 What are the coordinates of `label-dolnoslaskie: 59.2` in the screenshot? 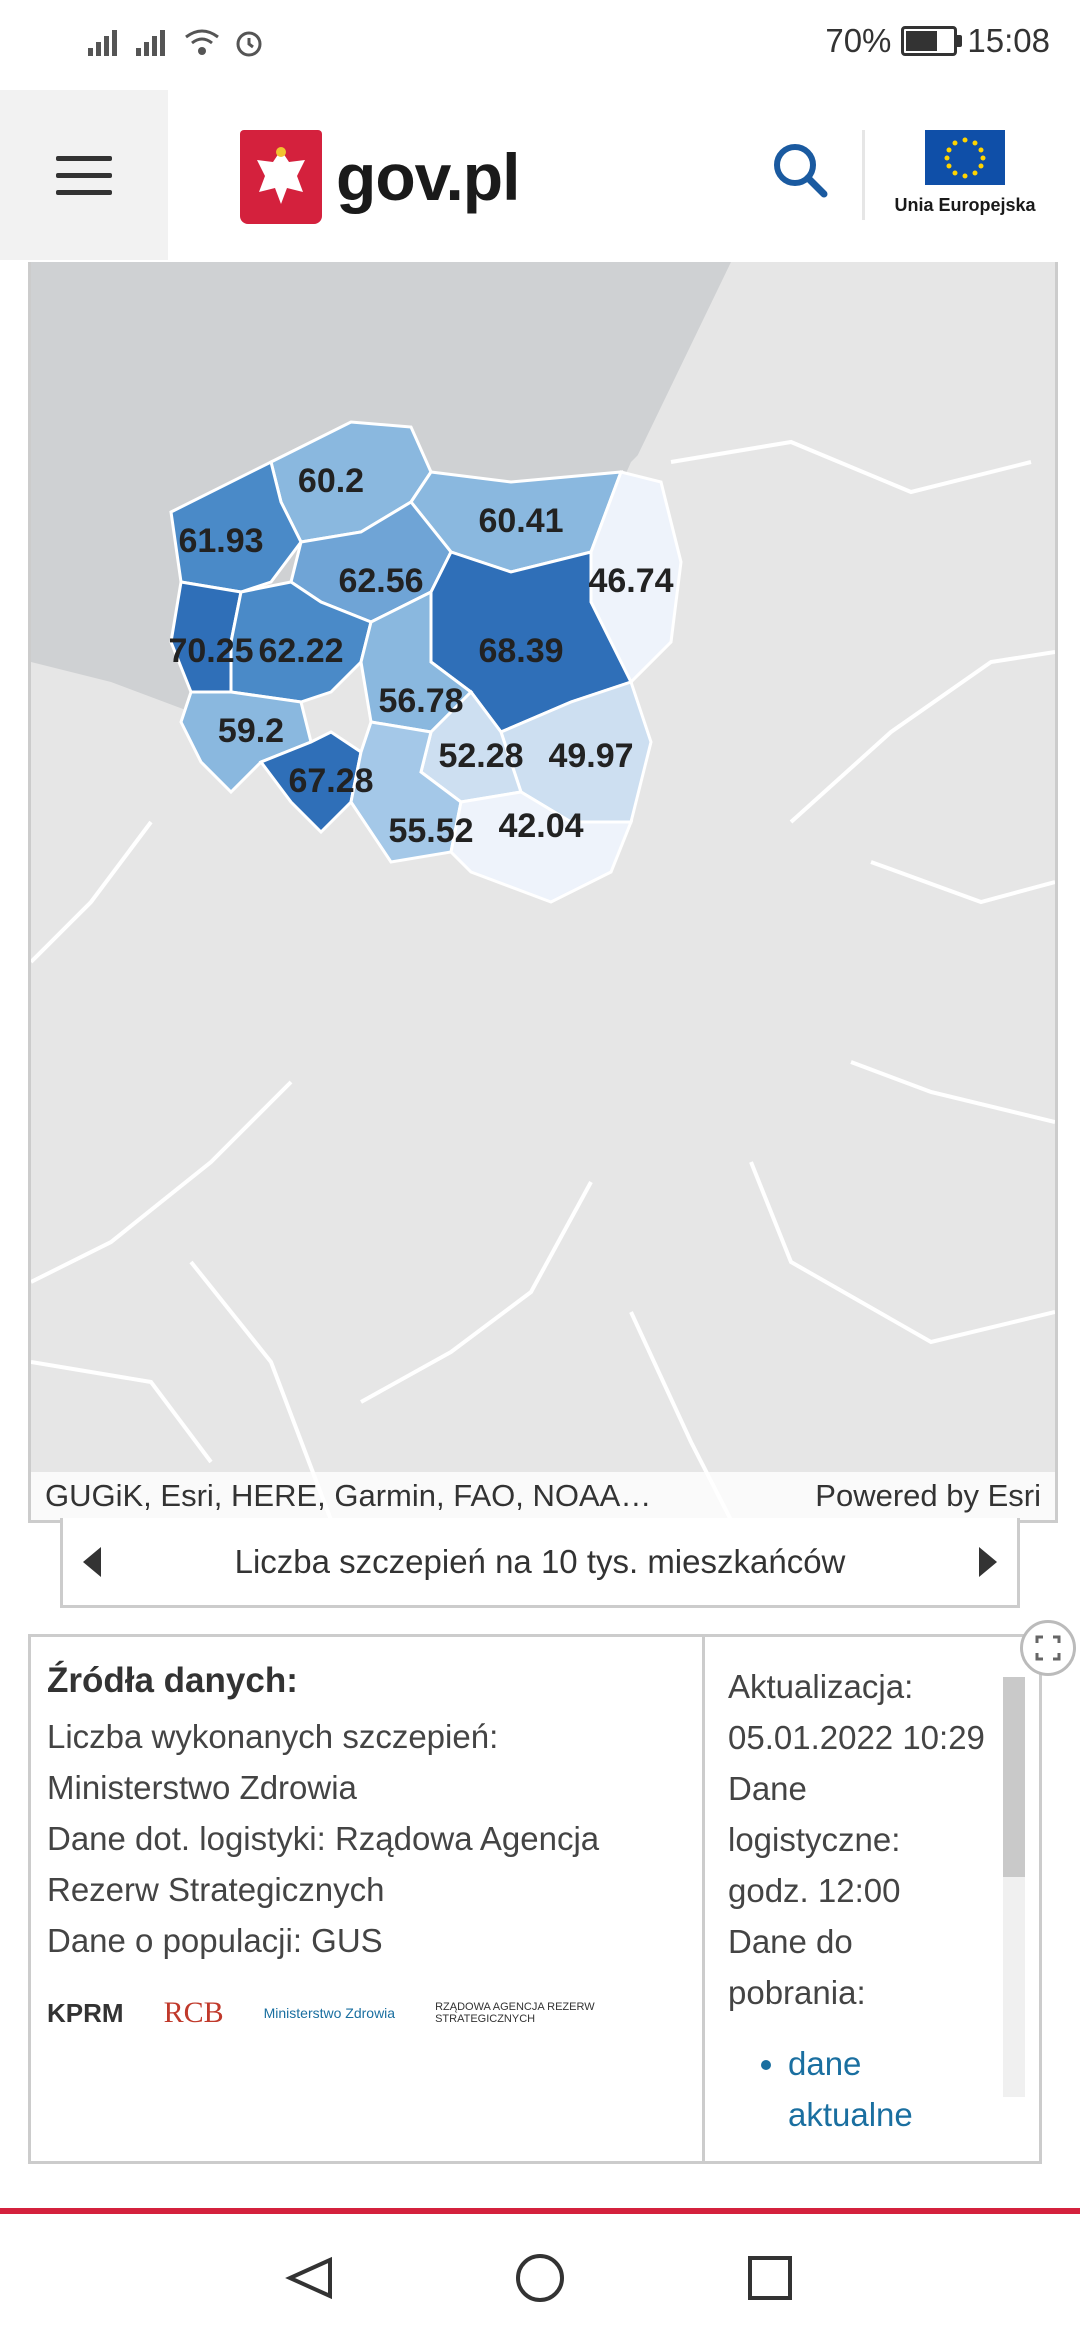 It's located at (251, 731).